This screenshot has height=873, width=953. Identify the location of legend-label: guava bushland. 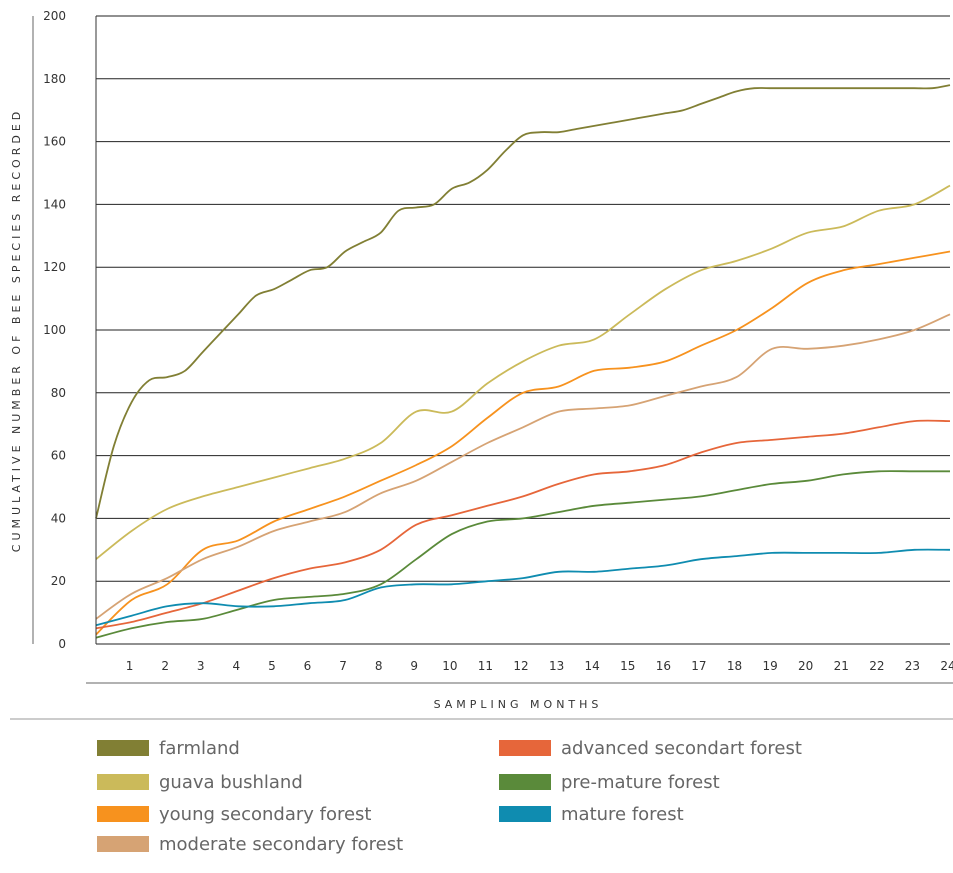
(231, 782).